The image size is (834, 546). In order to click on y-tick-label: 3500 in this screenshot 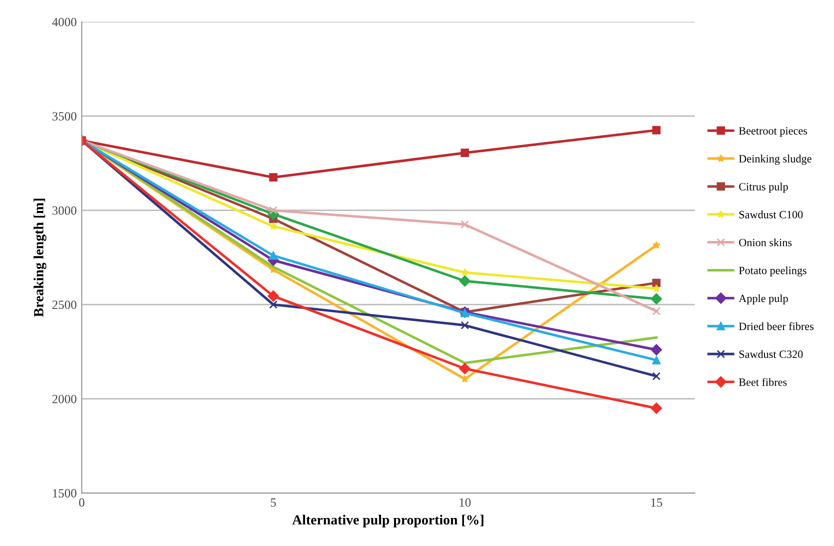, I will do `click(64, 116)`.